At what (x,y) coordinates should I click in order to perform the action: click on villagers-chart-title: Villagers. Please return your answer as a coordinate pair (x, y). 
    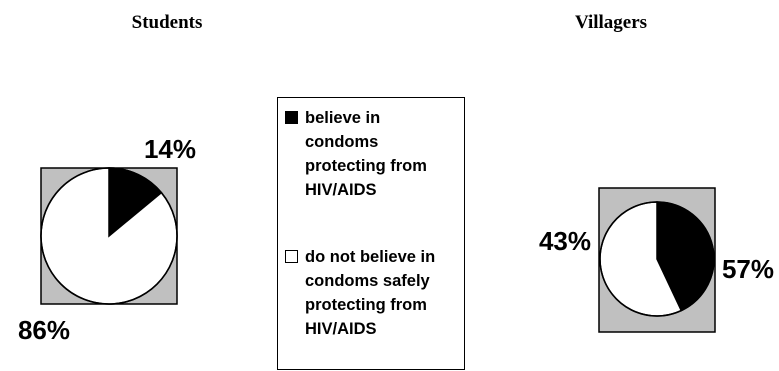
    Looking at the image, I should click on (611, 22).